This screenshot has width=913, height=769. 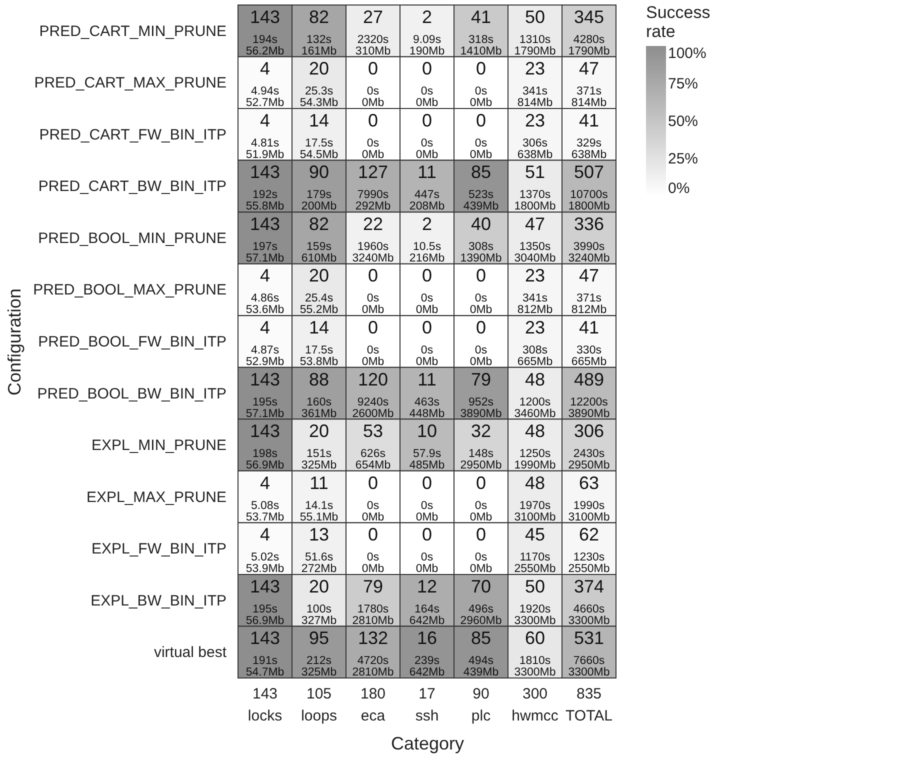 I want to click on text: 531 7660s 3300Mb, so click(x=589, y=653).